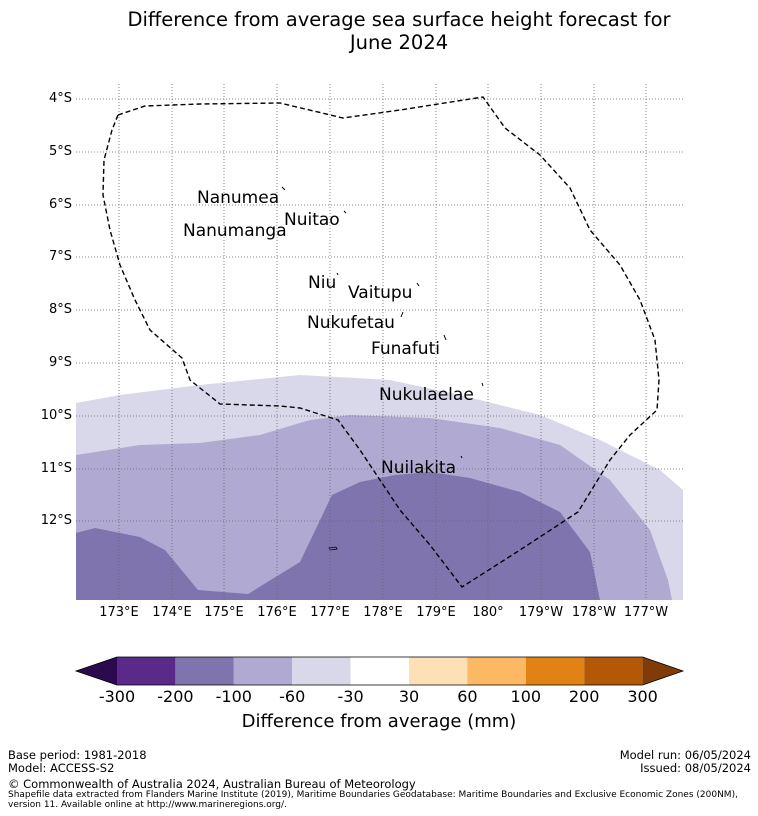 The height and width of the screenshot is (816, 758). I want to click on lat-label-9s: 9°S, so click(60, 362).